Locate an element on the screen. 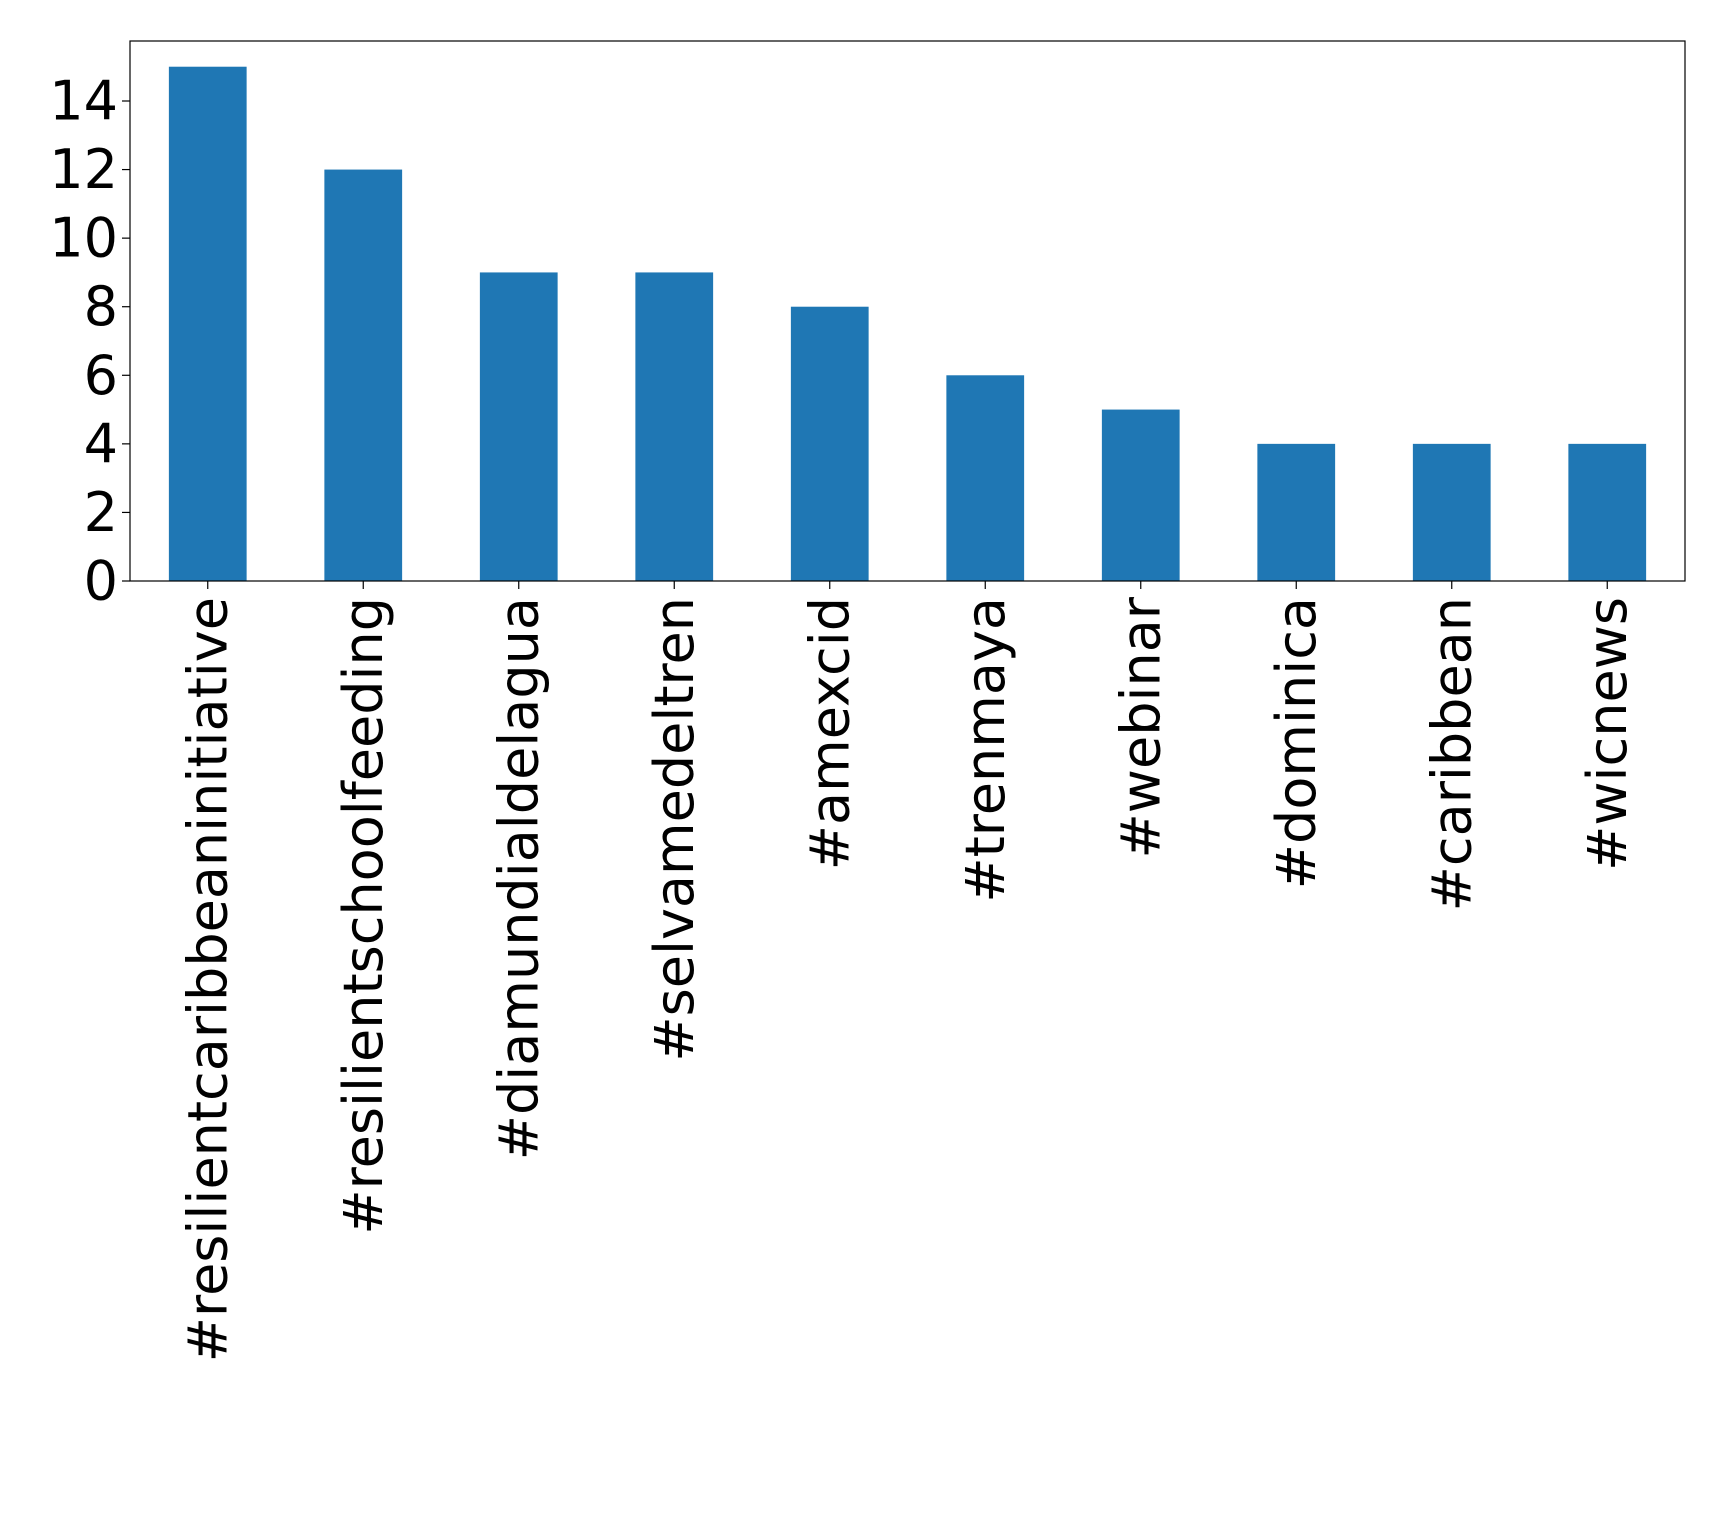  x-tick-label: #caribbean is located at coordinates (1451, 754).